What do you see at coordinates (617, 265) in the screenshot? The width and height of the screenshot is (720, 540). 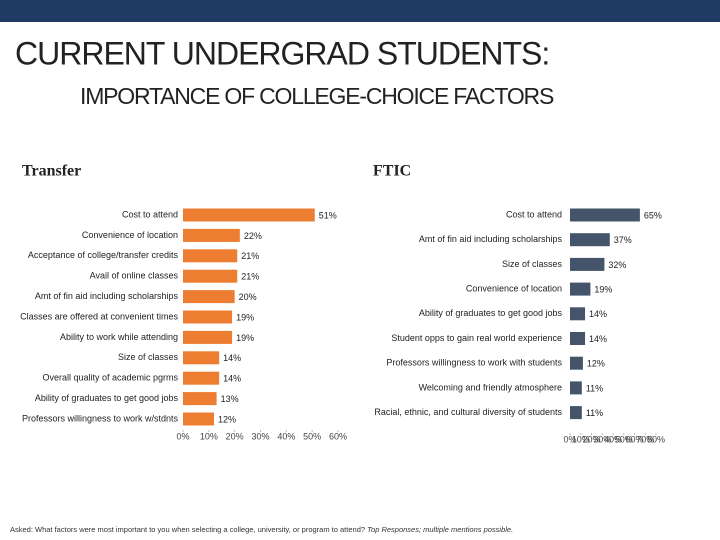 I see `value-label: 32%` at bounding box center [617, 265].